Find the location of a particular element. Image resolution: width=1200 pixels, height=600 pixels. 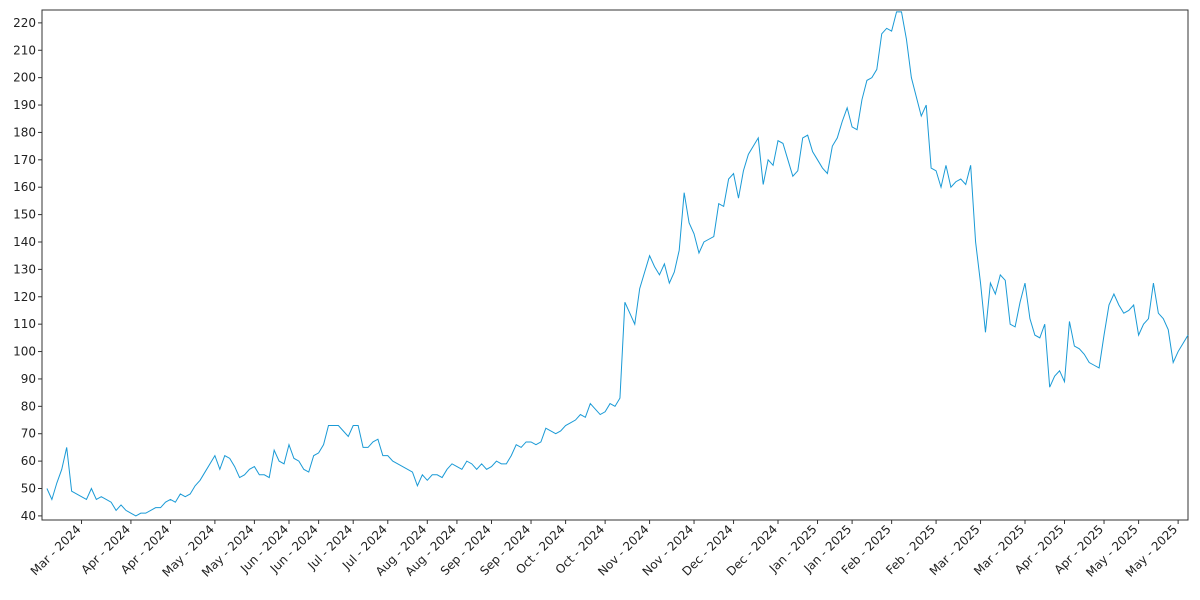

y-tick-label: 160 is located at coordinates (24, 187).